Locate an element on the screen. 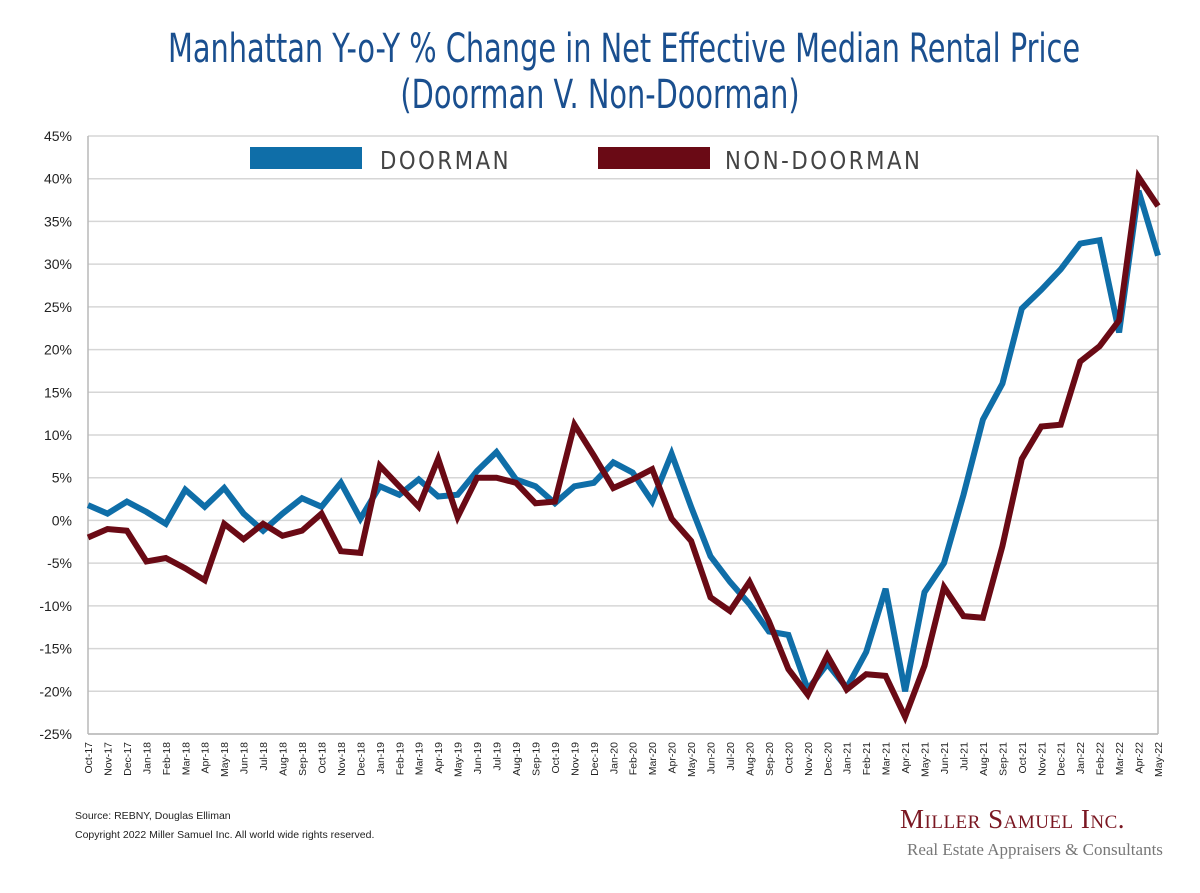 The width and height of the screenshot is (1200, 893). x-tick-label: May-22 is located at coordinates (1159, 759).